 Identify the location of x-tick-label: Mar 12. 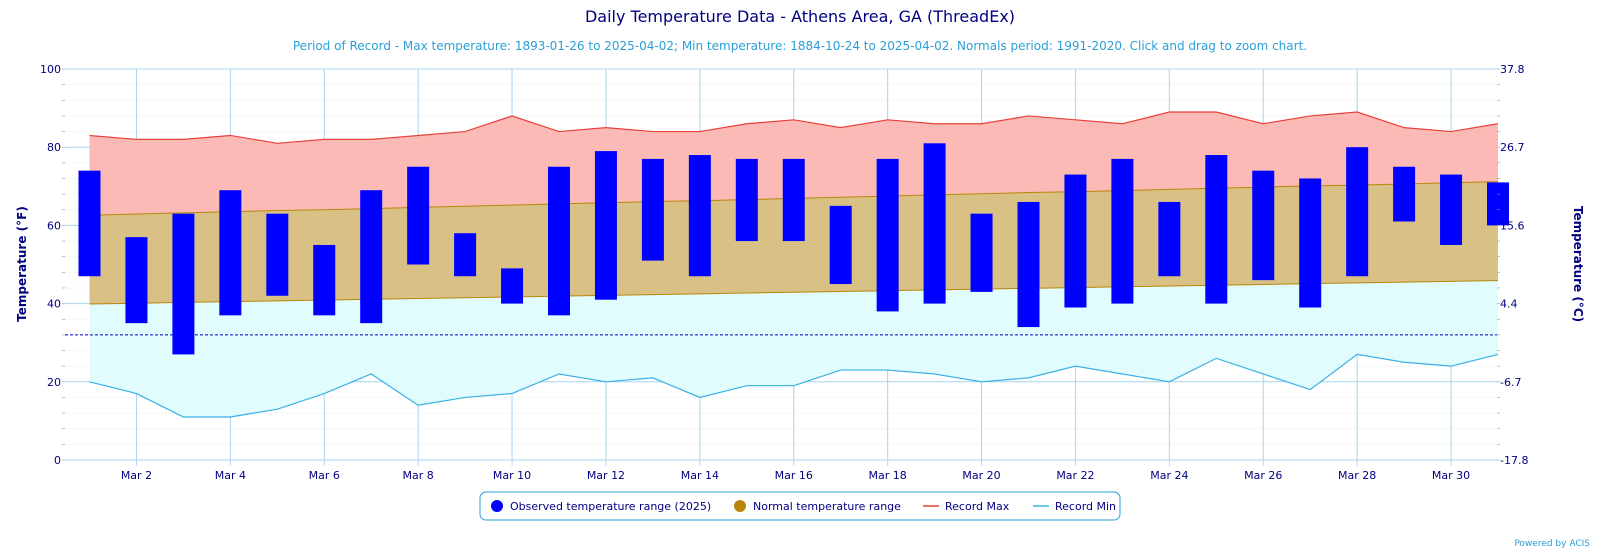
(606, 475).